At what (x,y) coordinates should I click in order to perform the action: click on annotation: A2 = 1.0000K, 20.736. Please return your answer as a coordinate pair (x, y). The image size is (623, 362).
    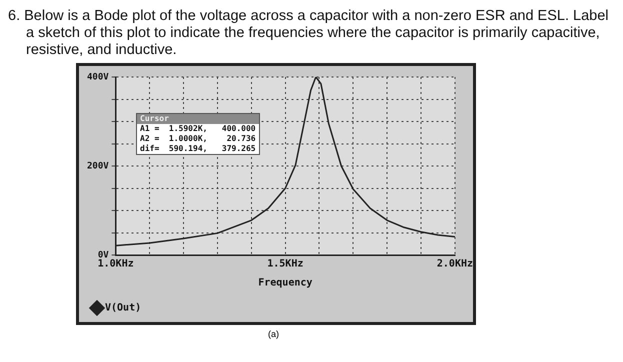
    Looking at the image, I should click on (198, 139).